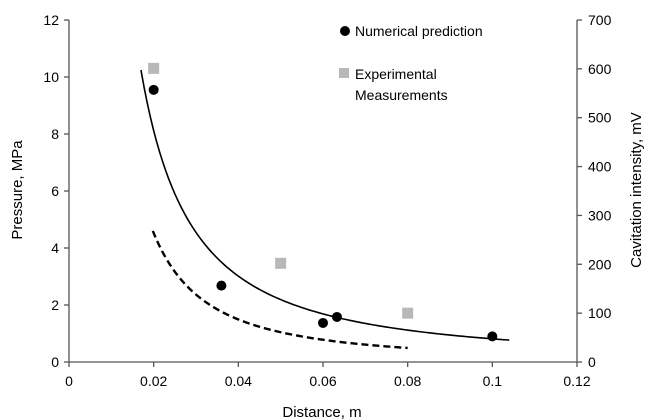 The width and height of the screenshot is (652, 420). Describe the element at coordinates (69, 381) in the screenshot. I see `x-tick-label: 0` at that location.